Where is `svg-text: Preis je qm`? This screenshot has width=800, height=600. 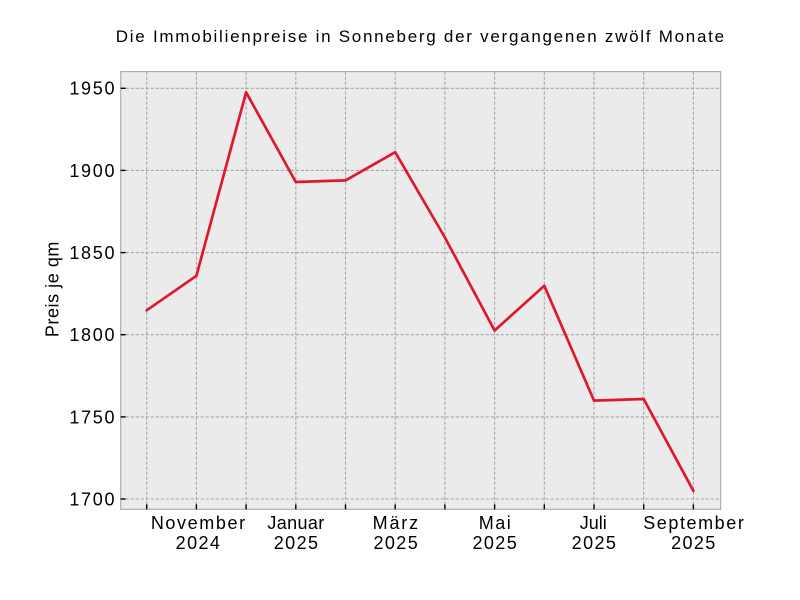
svg-text: Preis je qm is located at coordinates (53, 289).